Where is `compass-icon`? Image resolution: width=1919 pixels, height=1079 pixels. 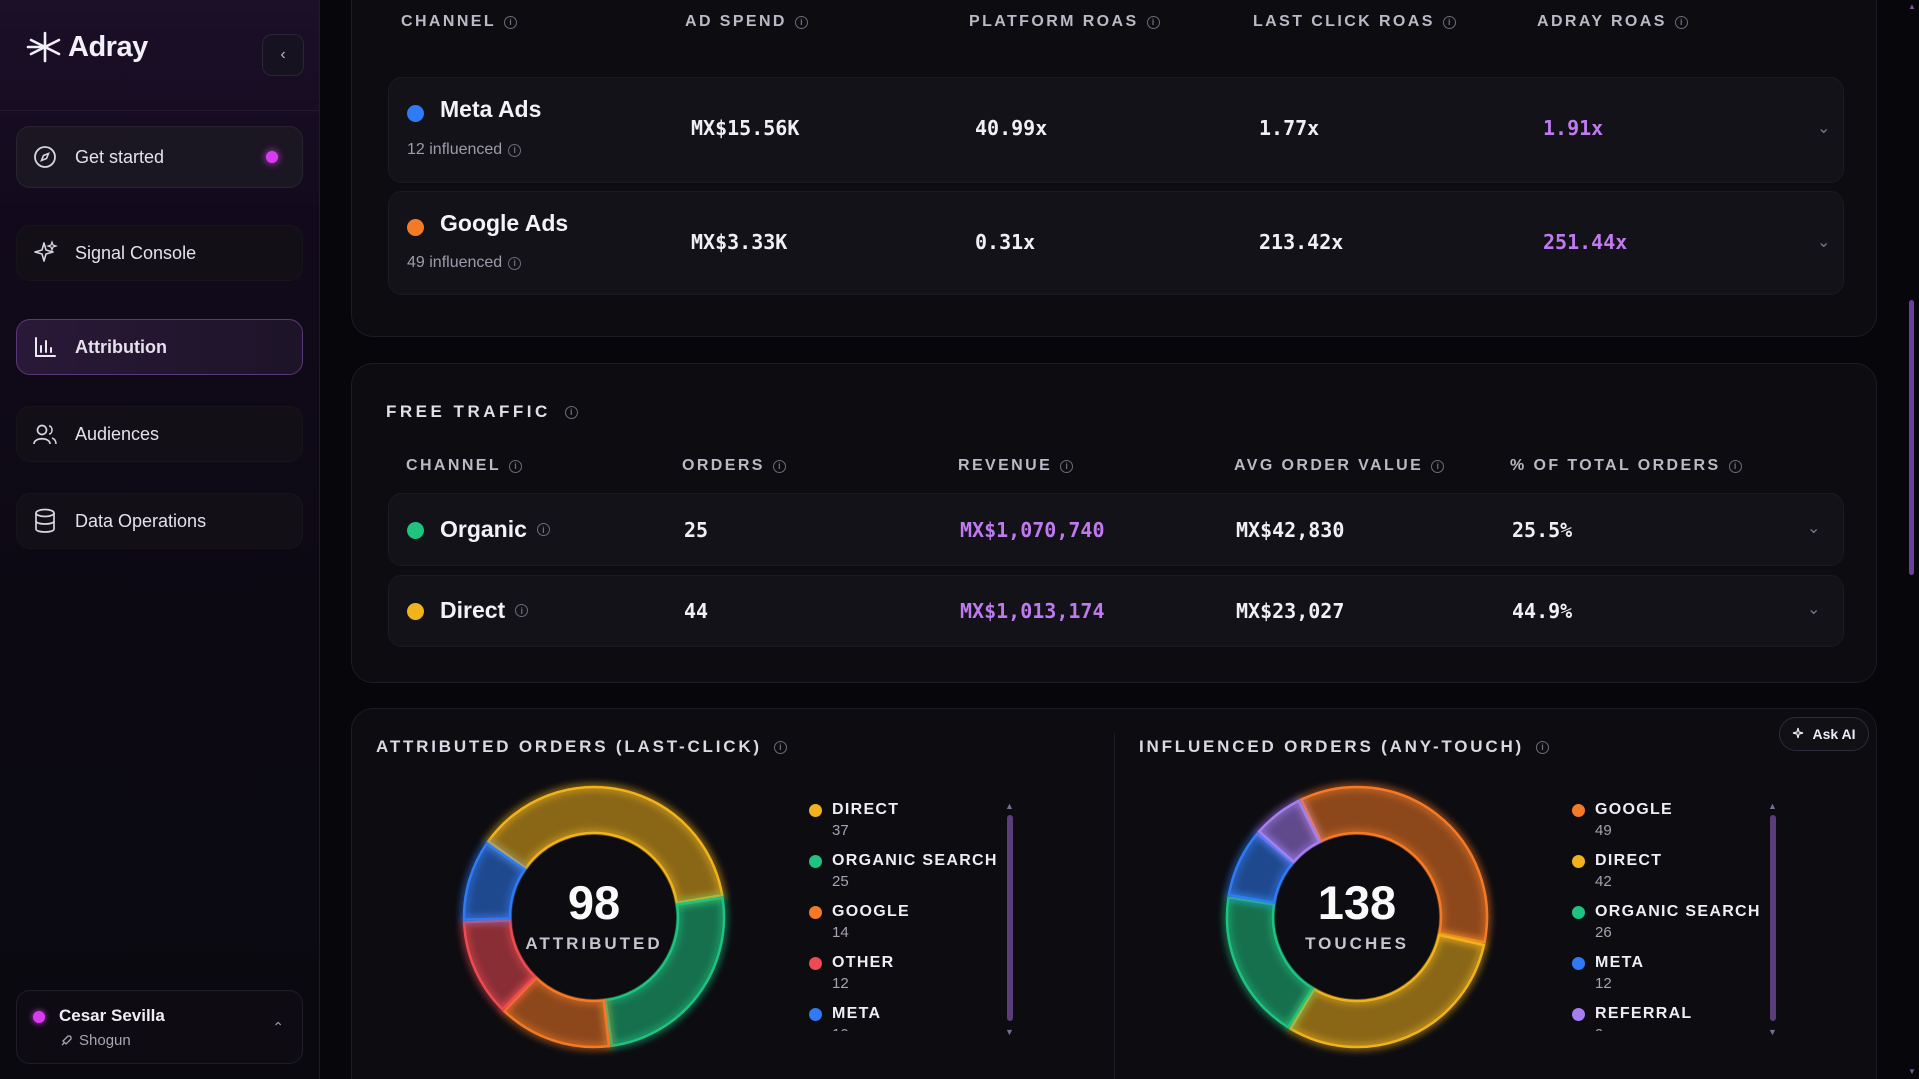
compass-icon is located at coordinates (45, 157).